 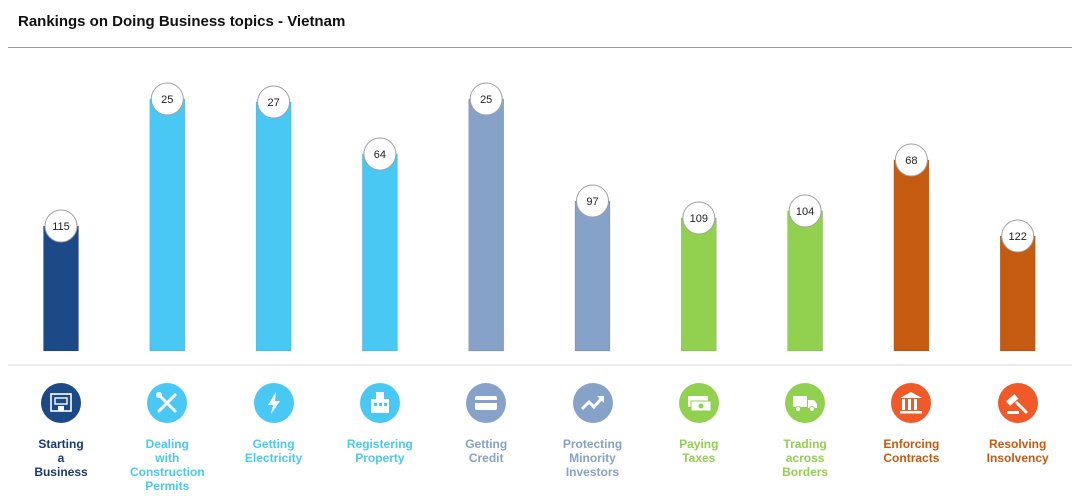 What do you see at coordinates (805, 431) in the screenshot?
I see `category-item: Trading across Borders` at bounding box center [805, 431].